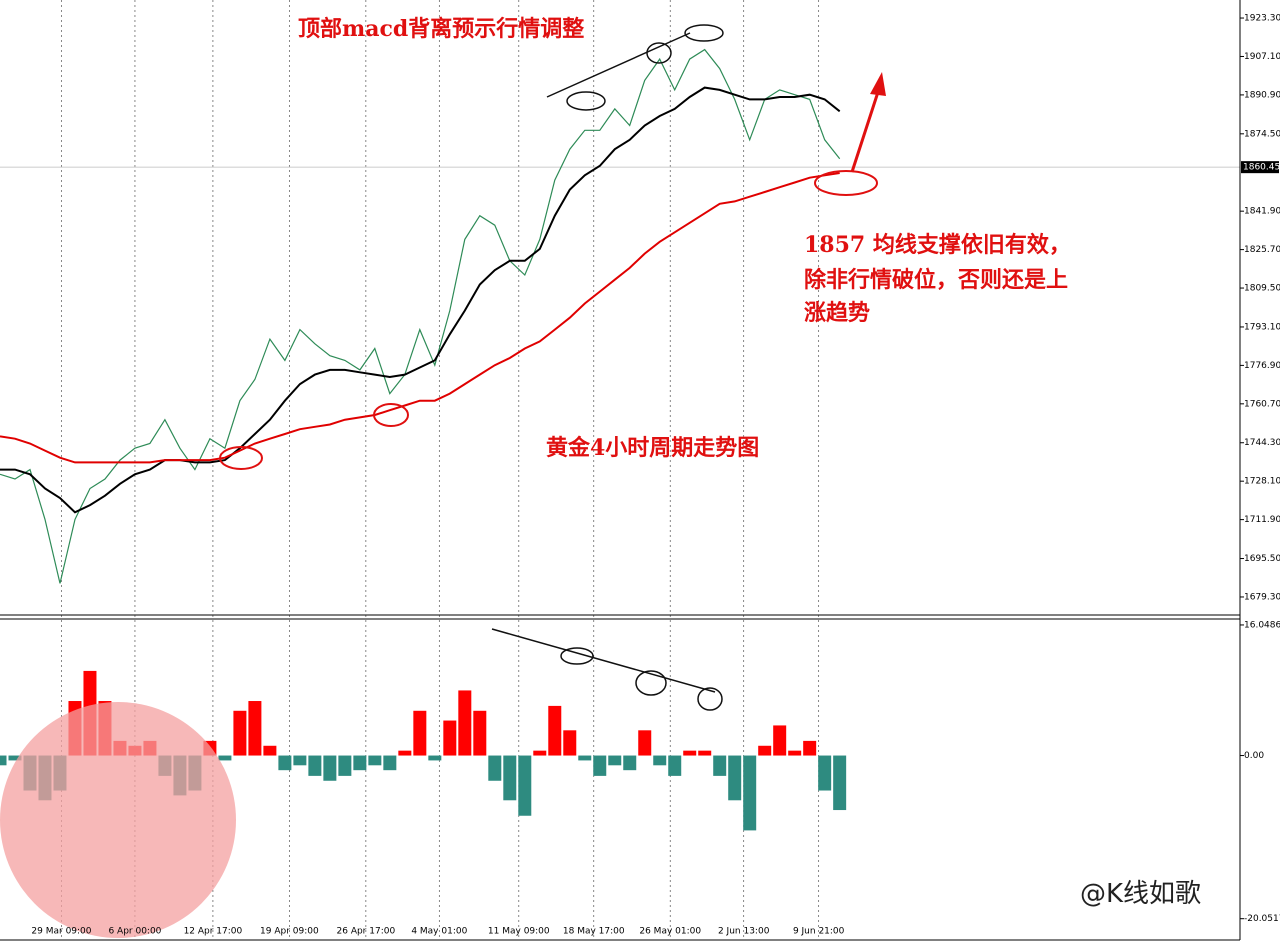 Image resolution: width=1280 pixels, height=944 pixels. What do you see at coordinates (936, 280) in the screenshot?
I see `annotation: 除非行情破位，否则还是上` at bounding box center [936, 280].